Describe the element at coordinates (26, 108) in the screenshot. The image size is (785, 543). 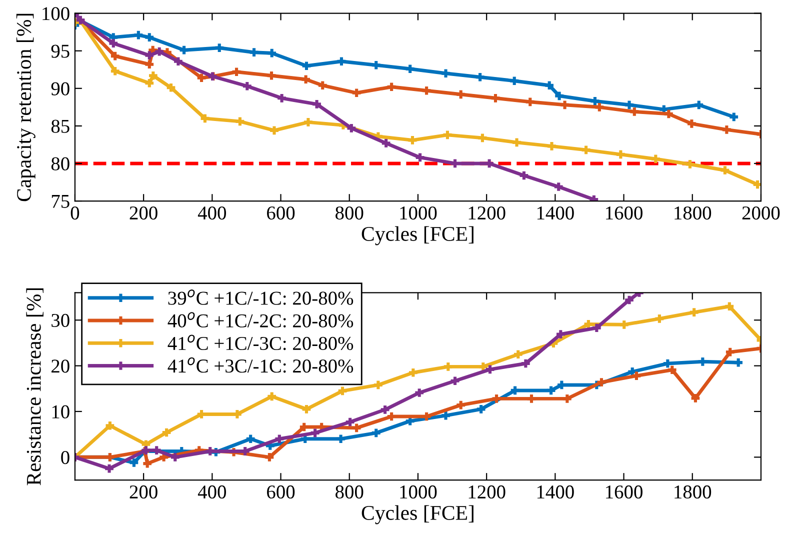
I see `y-axis-title: Capacity retention [%]` at that location.